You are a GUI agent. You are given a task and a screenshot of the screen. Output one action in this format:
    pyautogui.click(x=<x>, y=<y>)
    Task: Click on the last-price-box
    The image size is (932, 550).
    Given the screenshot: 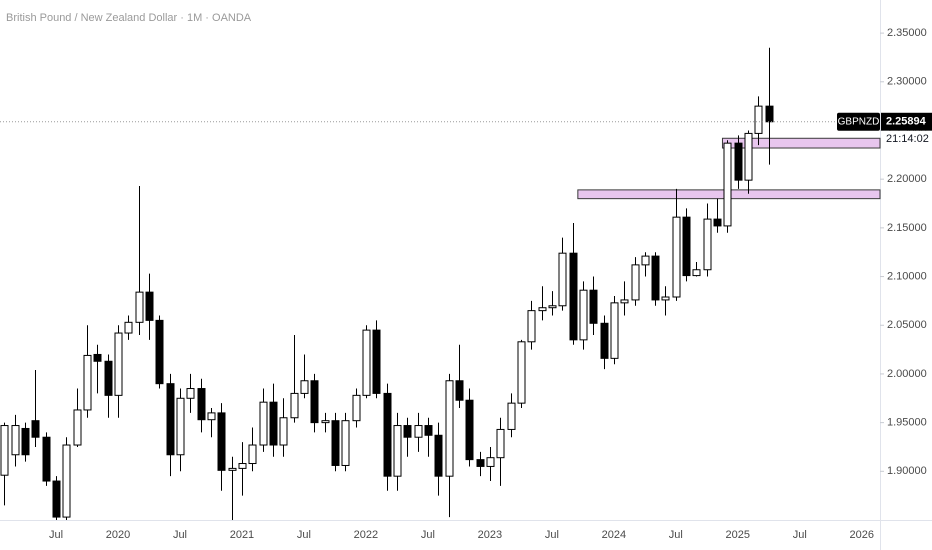 What is the action you would take?
    pyautogui.click(x=906, y=121)
    